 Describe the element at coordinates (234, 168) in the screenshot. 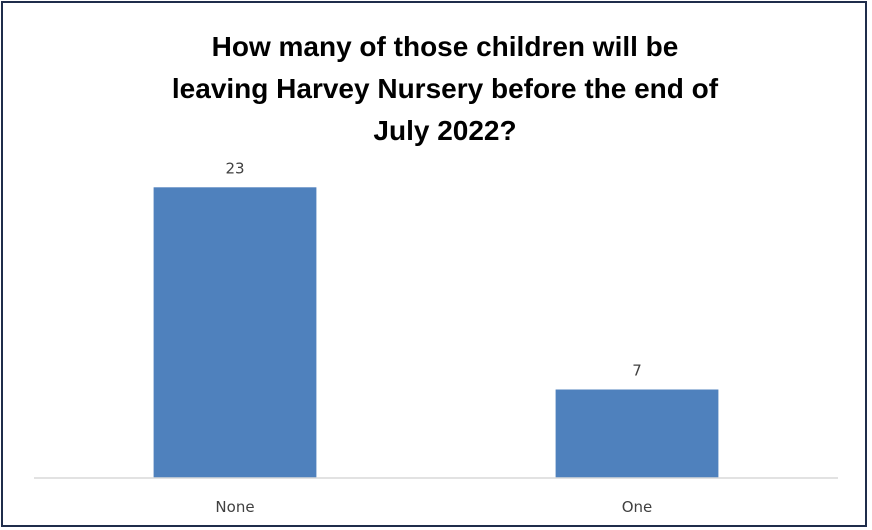

I see `data-label-none: 23` at that location.